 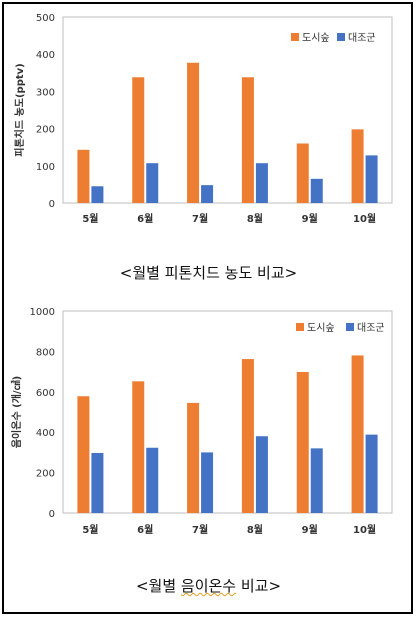 I want to click on y-tick-label: 600, so click(x=45, y=393).